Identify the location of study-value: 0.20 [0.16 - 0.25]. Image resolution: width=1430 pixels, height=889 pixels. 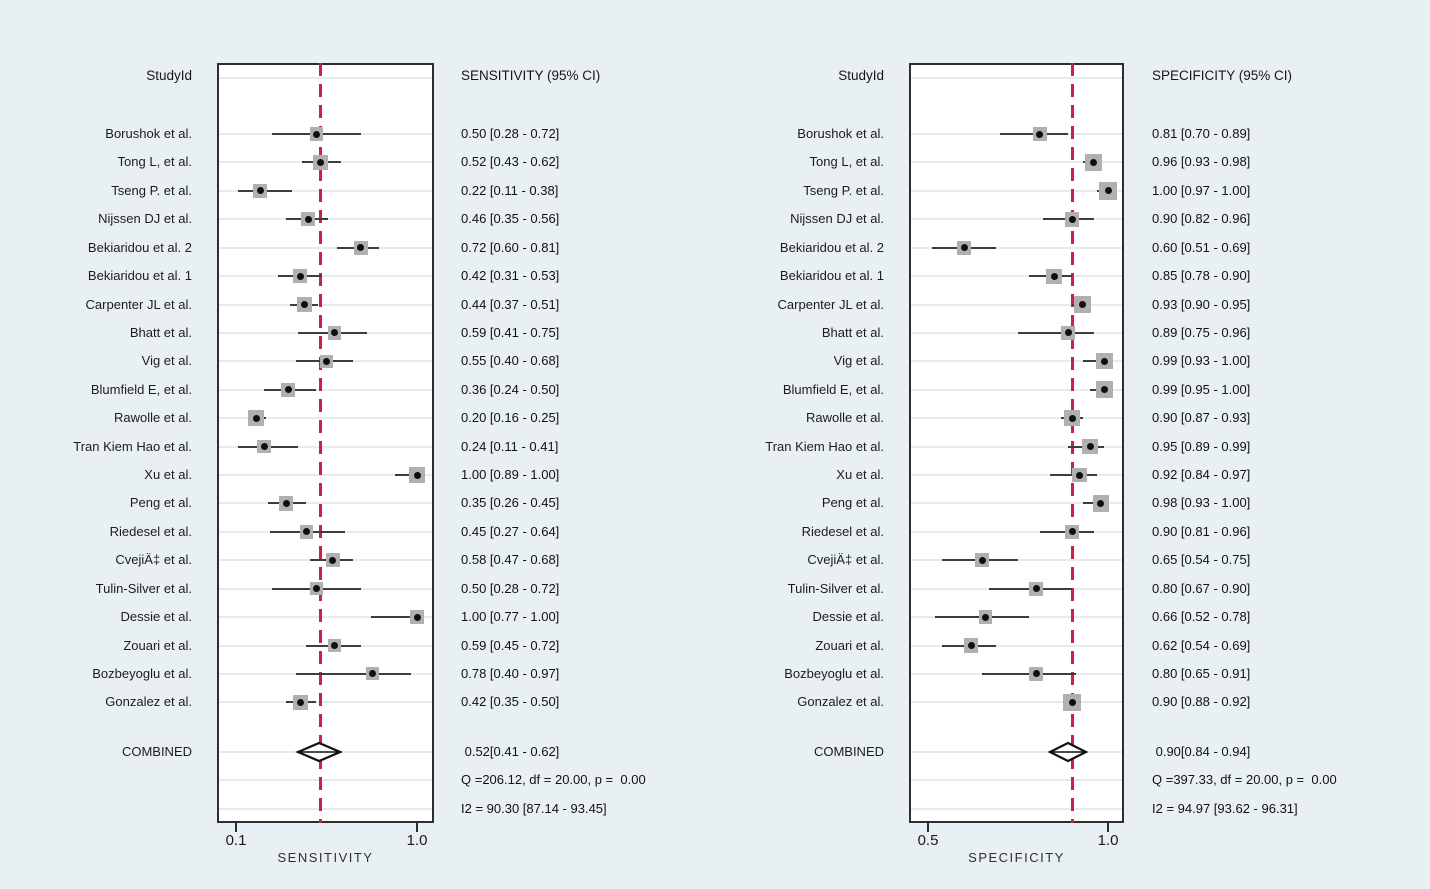
(510, 418).